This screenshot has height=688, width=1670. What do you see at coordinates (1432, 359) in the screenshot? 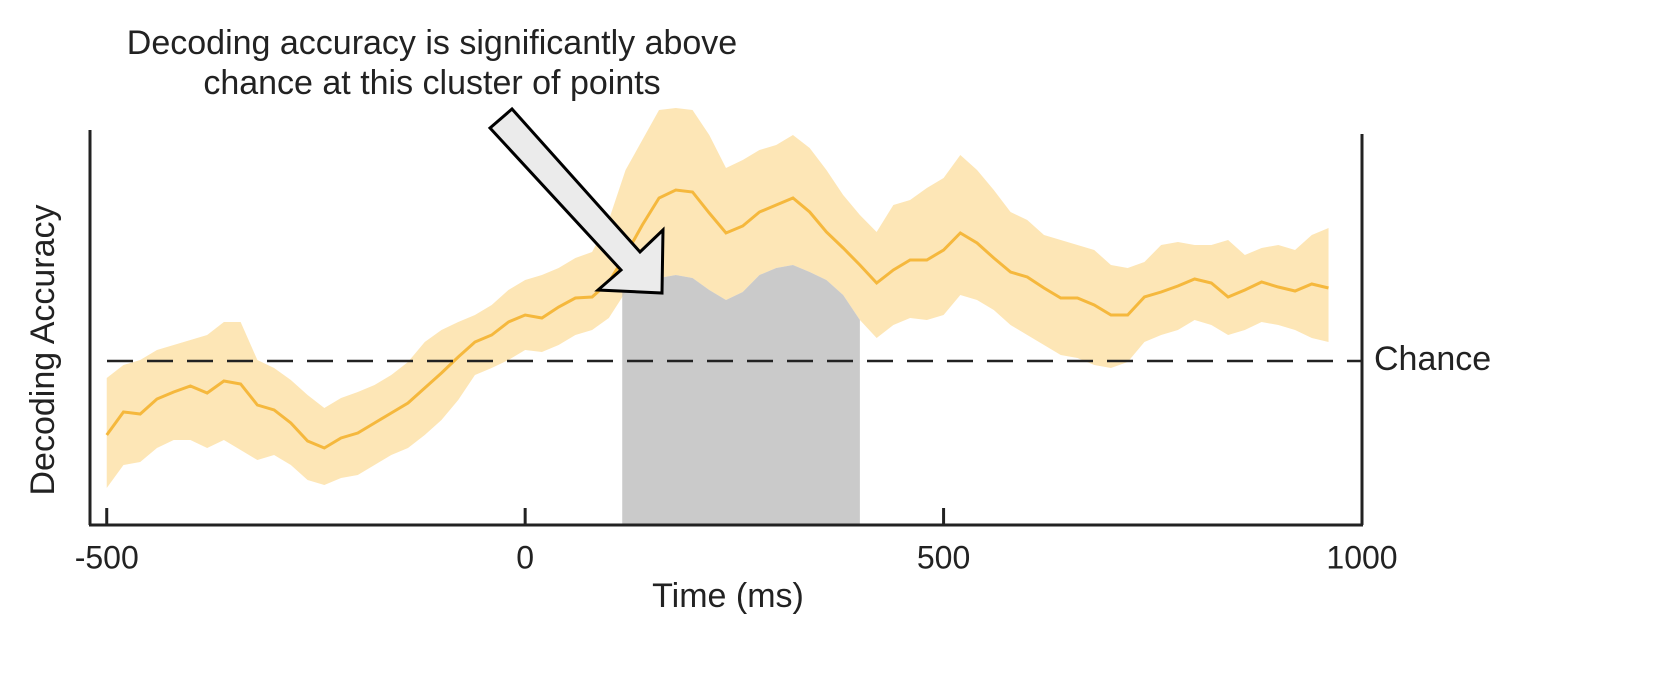
I see `chance-label: Chance` at bounding box center [1432, 359].